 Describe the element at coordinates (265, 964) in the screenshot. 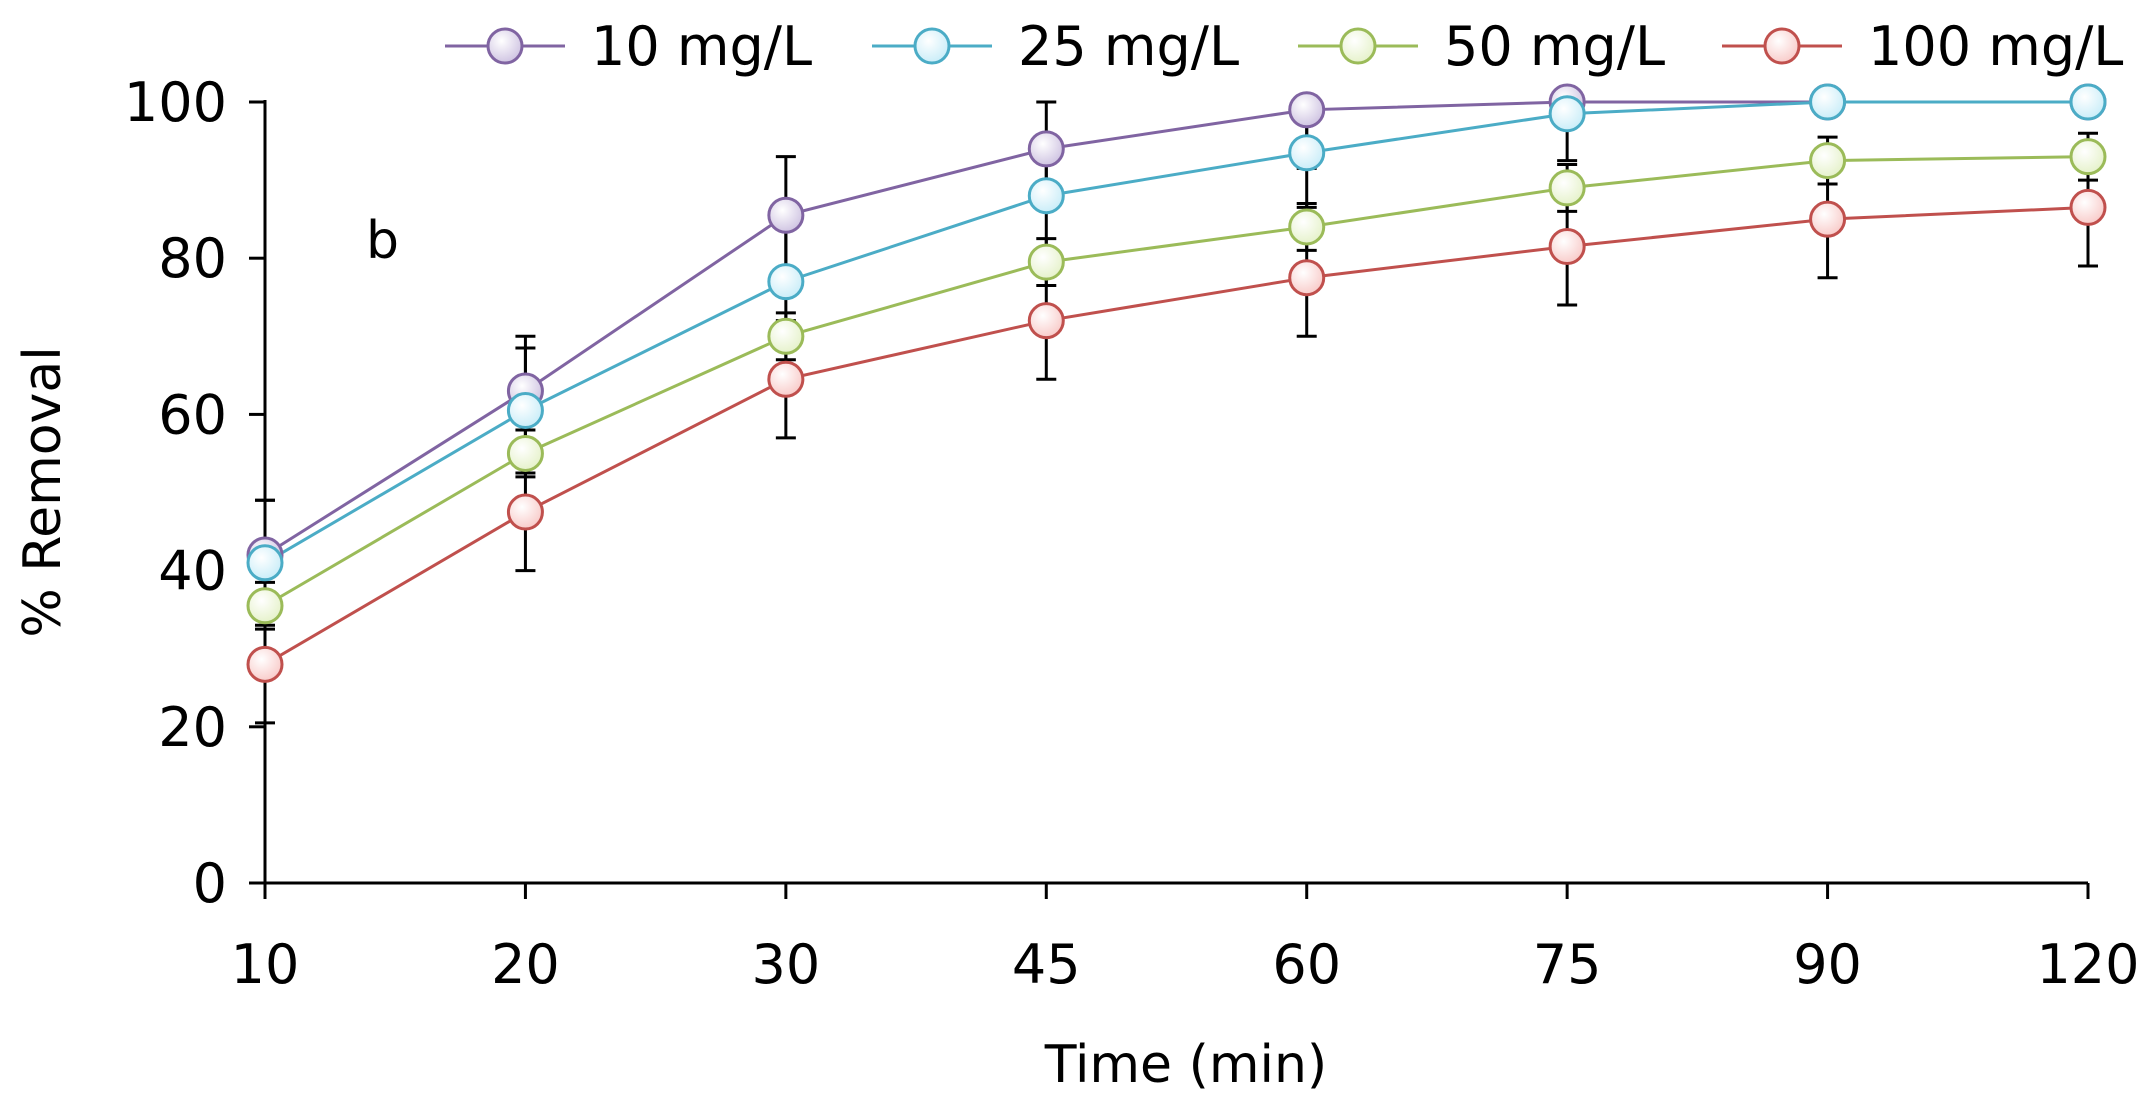

I see `x-tick-label: 10` at that location.